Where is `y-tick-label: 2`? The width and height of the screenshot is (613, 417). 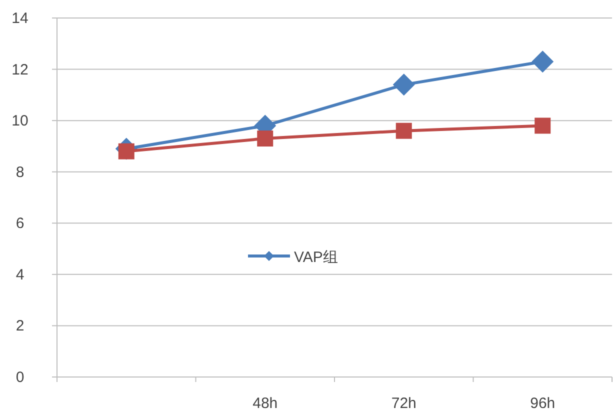
y-tick-label: 2 is located at coordinates (20, 326).